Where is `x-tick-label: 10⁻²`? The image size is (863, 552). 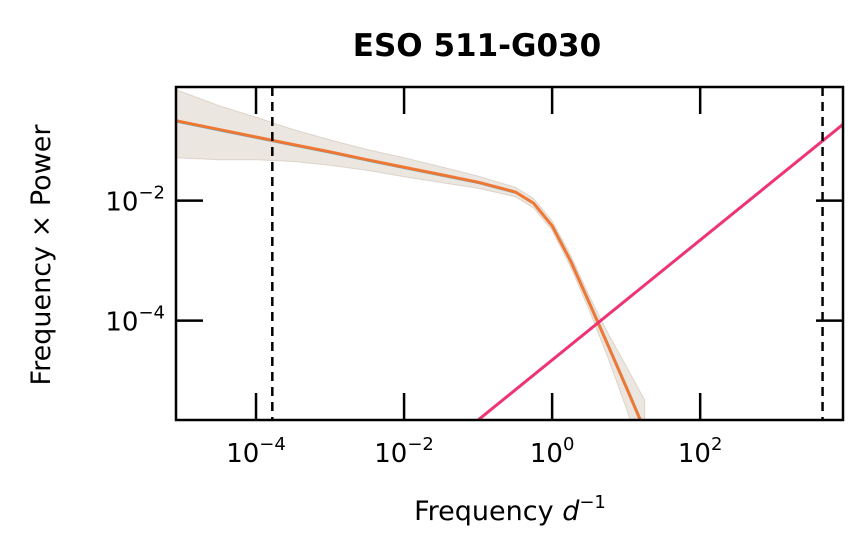
x-tick-label: 10⁻² is located at coordinates (404, 451).